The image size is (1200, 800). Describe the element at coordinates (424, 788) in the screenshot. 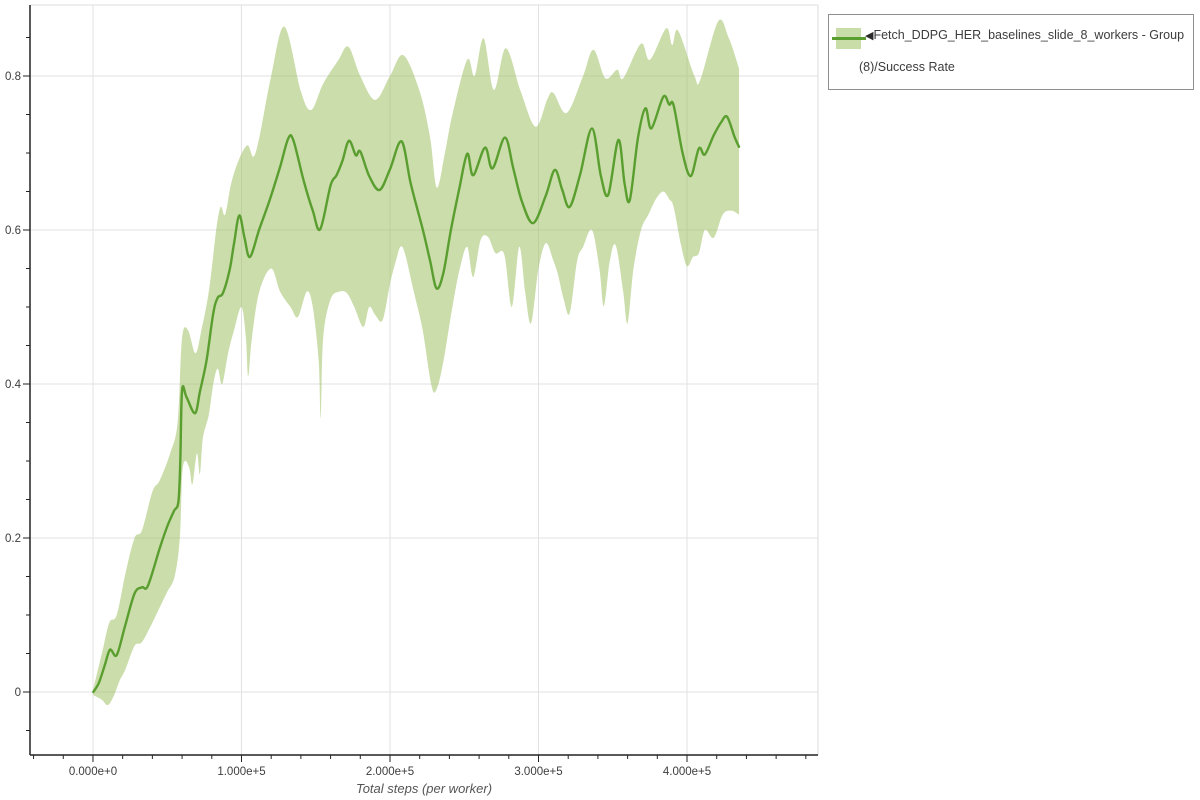

I see `x-axis-title: Total steps (per worker)` at that location.